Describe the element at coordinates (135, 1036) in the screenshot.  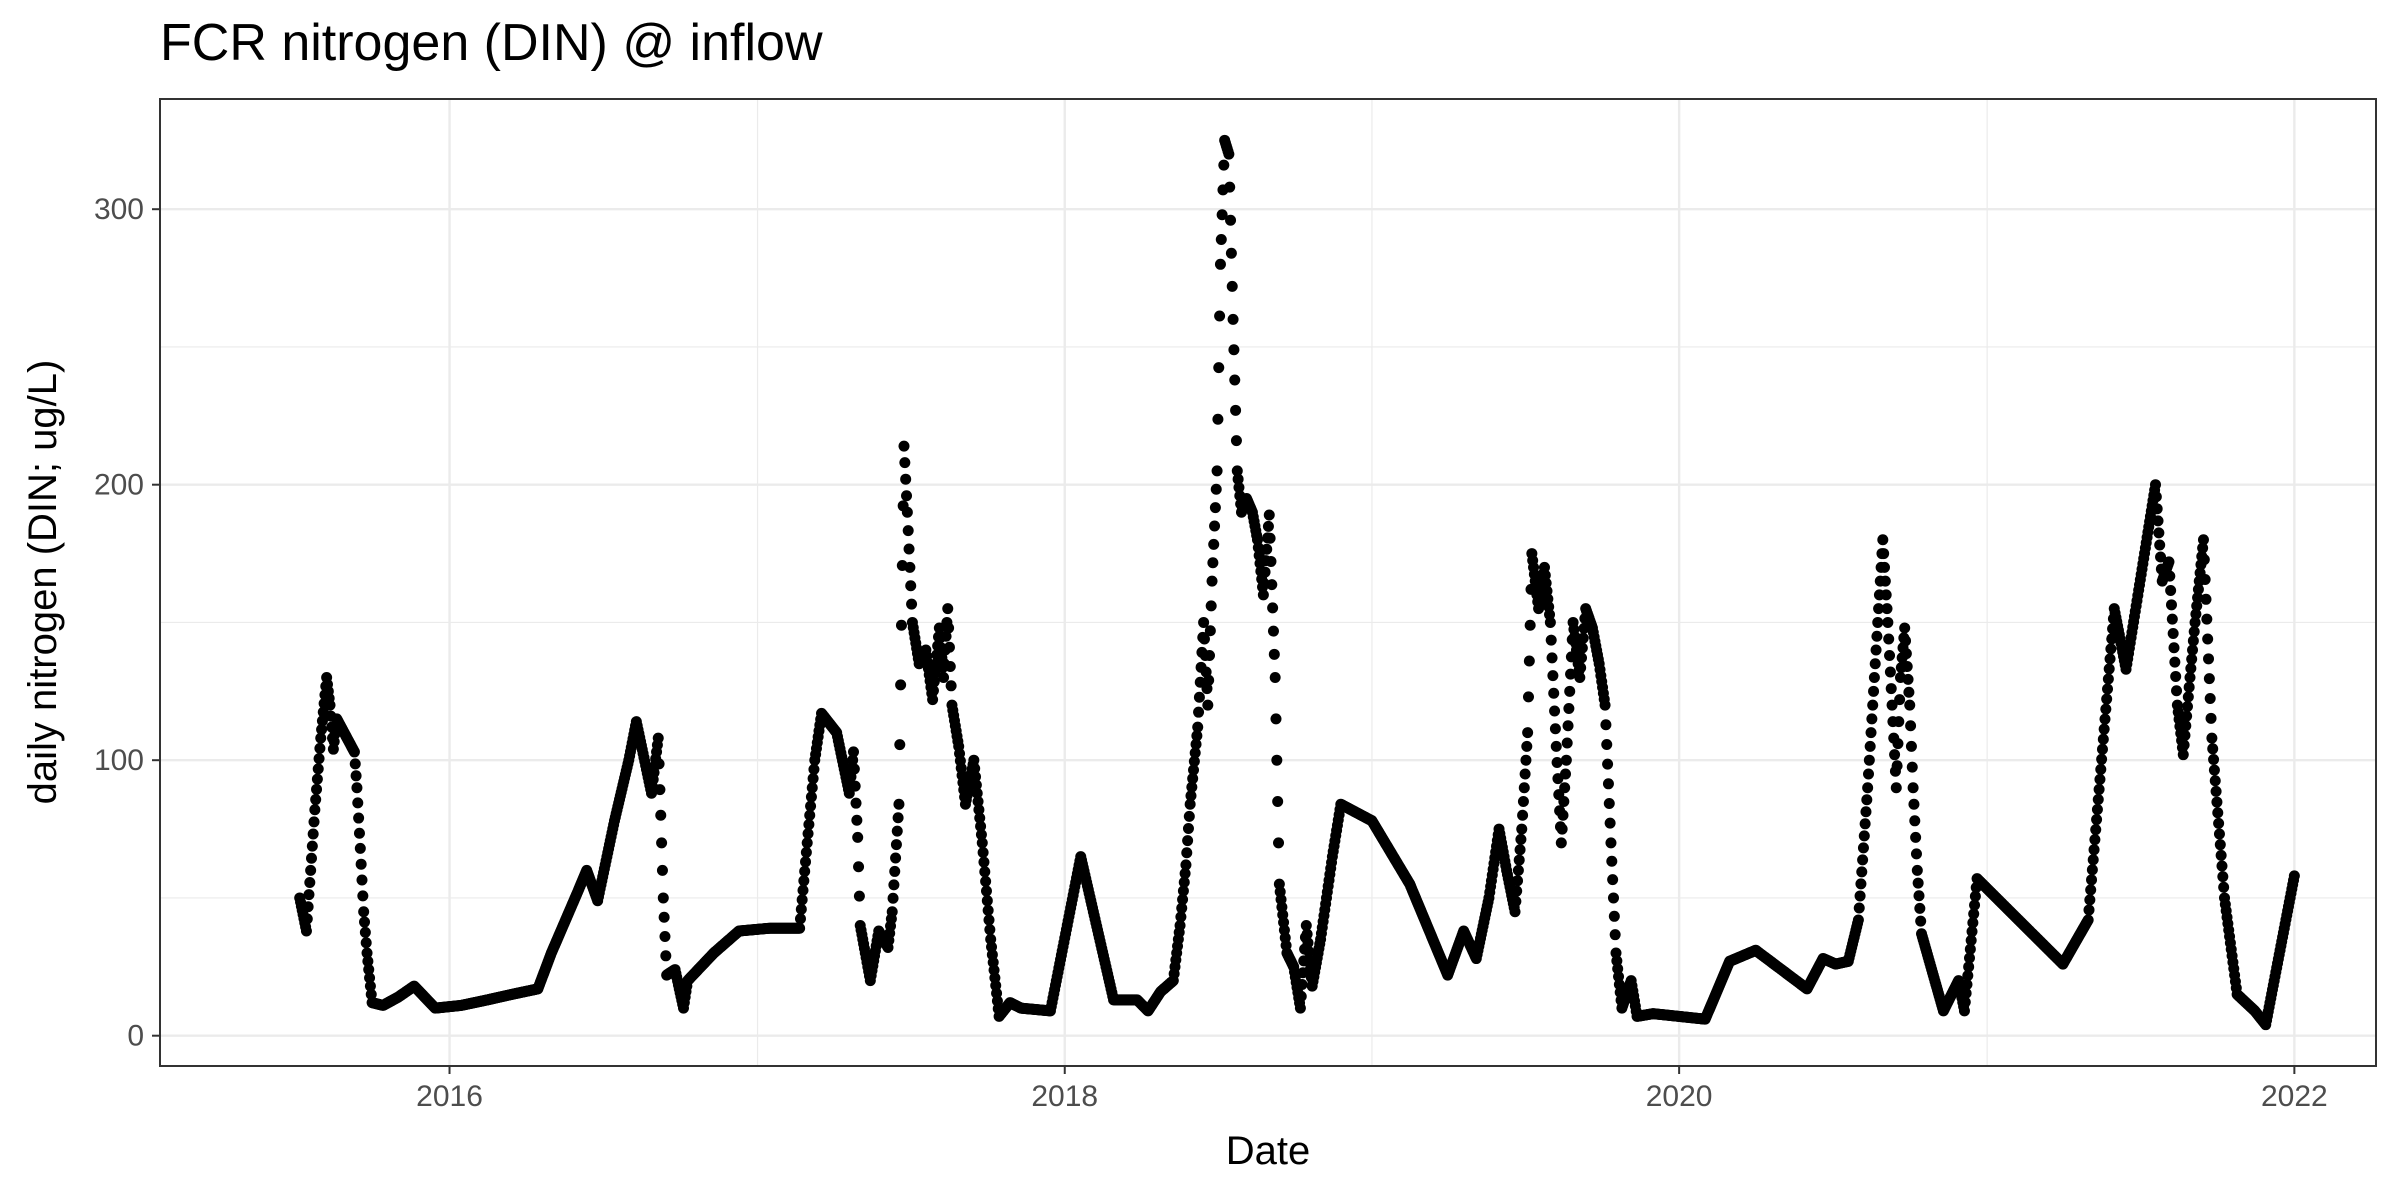
I see `y-tick-label: 0` at that location.